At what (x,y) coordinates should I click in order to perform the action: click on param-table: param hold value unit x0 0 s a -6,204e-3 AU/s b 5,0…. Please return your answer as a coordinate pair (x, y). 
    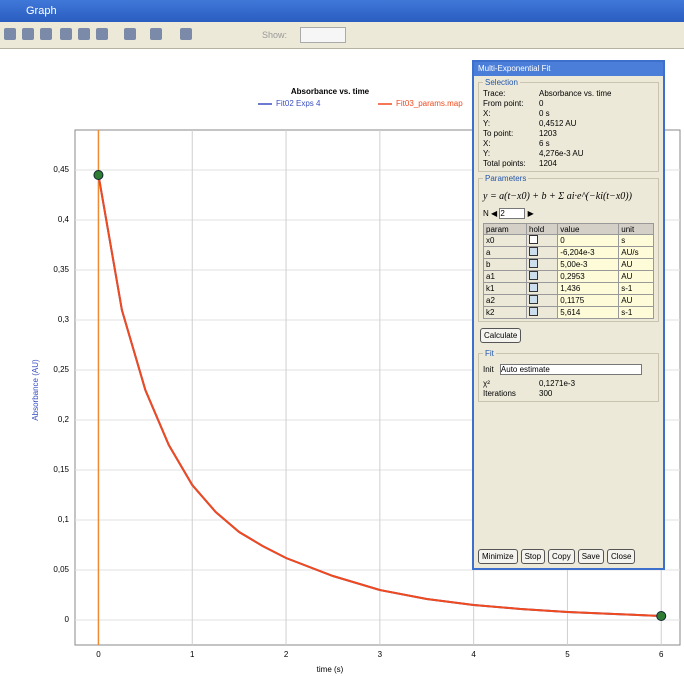
    Looking at the image, I should click on (568, 271).